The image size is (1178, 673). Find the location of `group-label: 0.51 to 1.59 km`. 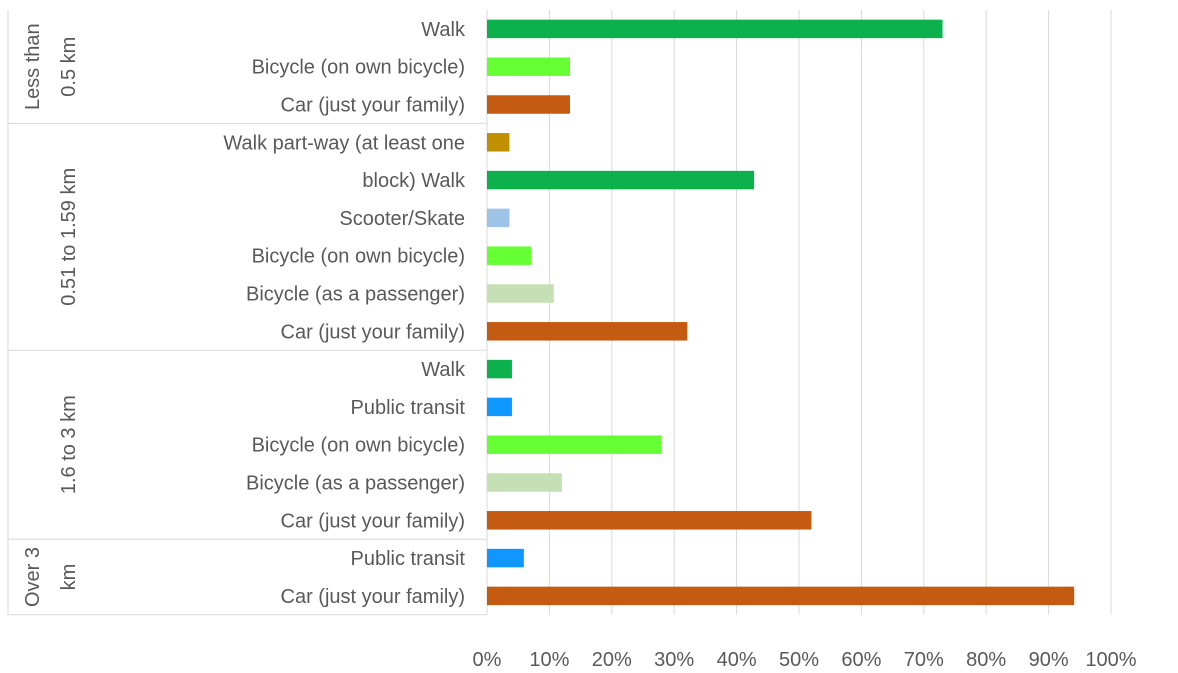

group-label: 0.51 to 1.59 km is located at coordinates (69, 237).